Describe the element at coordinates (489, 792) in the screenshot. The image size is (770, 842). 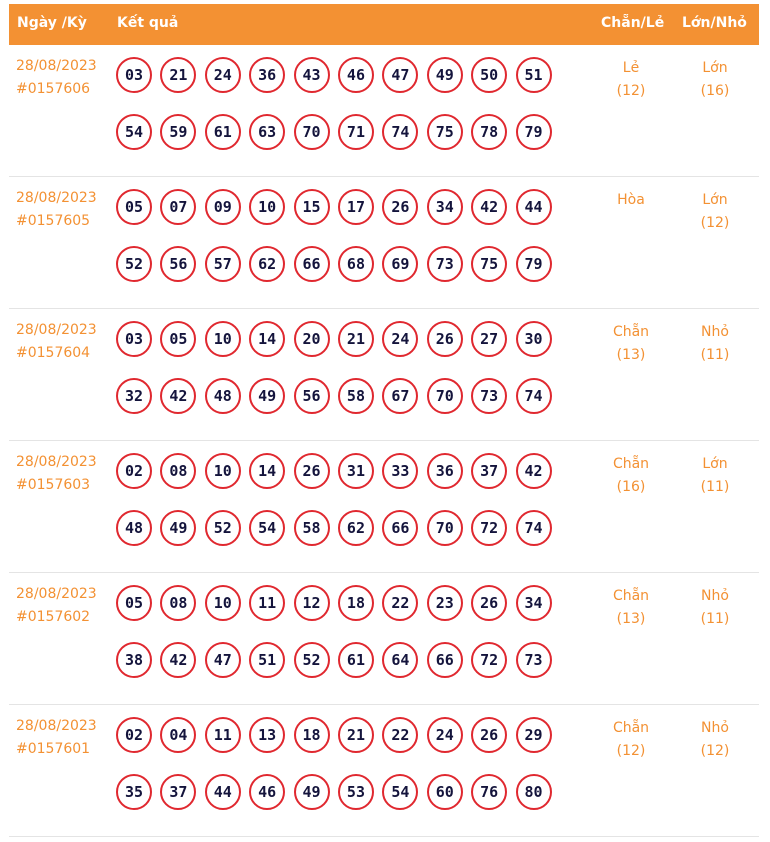
I see `number-ball: 76` at that location.